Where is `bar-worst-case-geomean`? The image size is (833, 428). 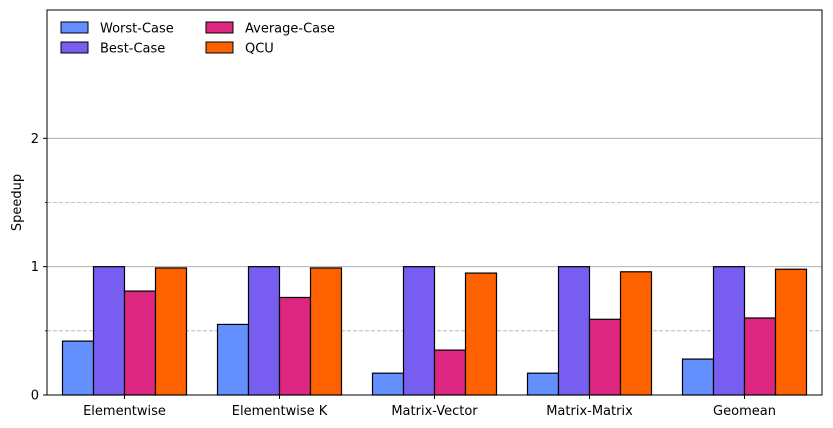 bar-worst-case-geomean is located at coordinates (698, 377).